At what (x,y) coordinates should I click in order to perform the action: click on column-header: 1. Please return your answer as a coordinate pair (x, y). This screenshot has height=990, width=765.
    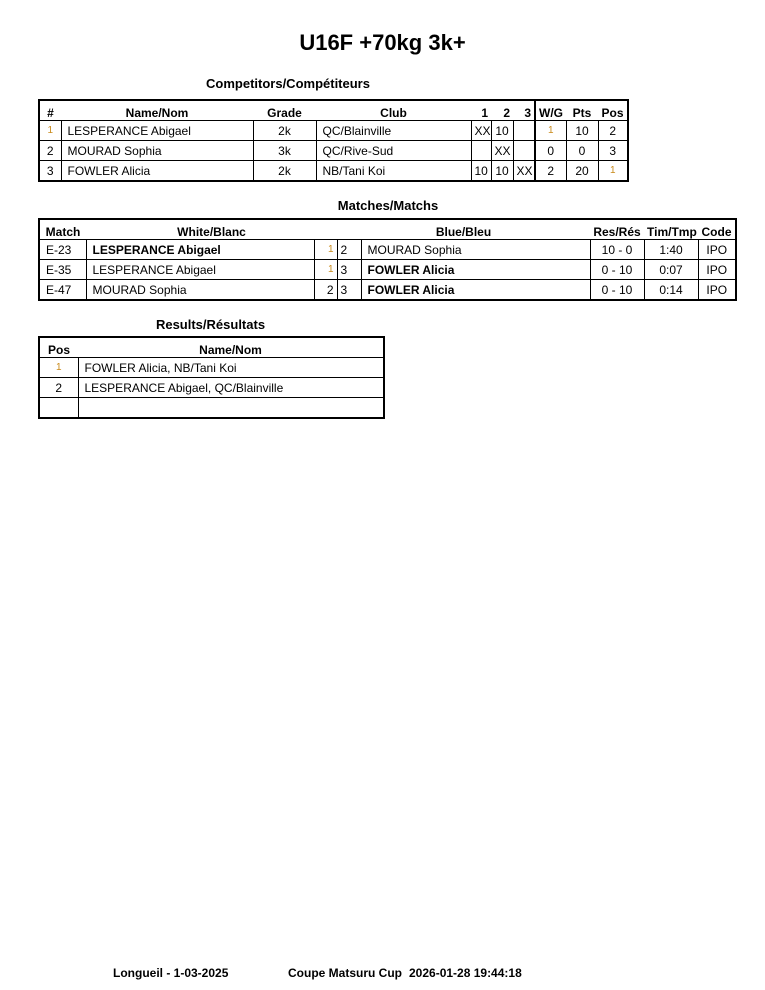
    Looking at the image, I should click on (484, 113).